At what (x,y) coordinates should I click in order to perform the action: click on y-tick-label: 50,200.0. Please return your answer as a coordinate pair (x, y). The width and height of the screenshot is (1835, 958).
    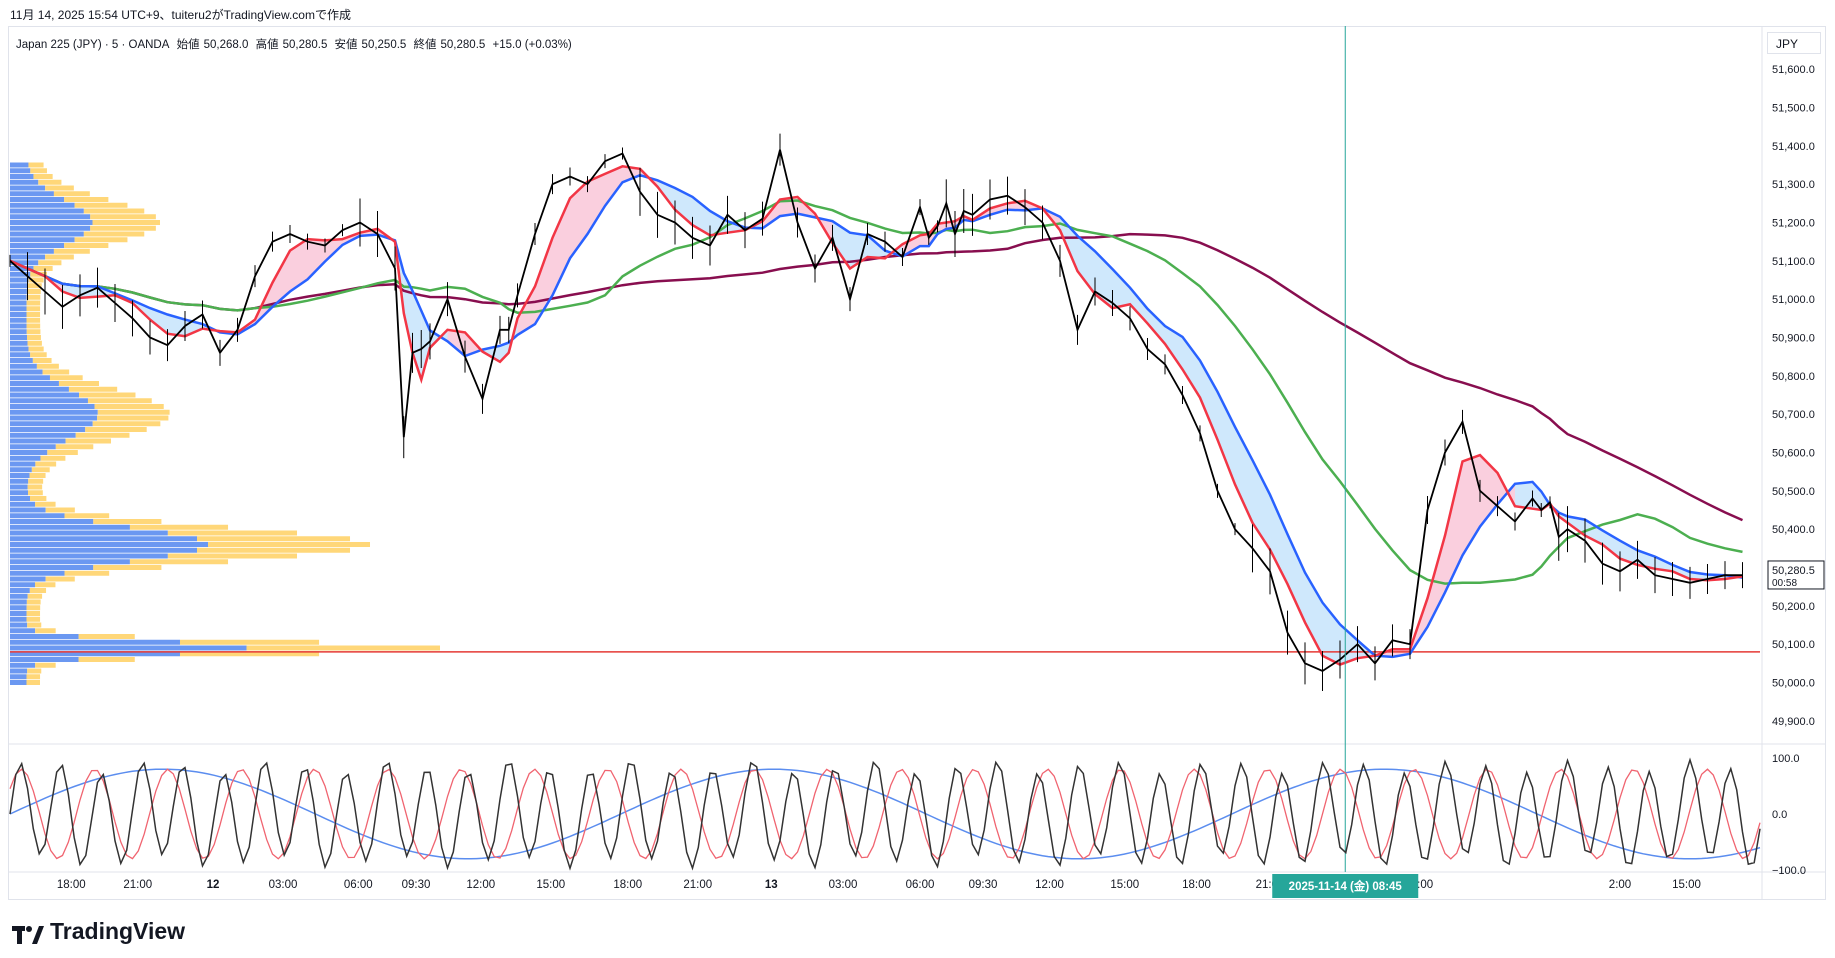
    Looking at the image, I should click on (1793, 607).